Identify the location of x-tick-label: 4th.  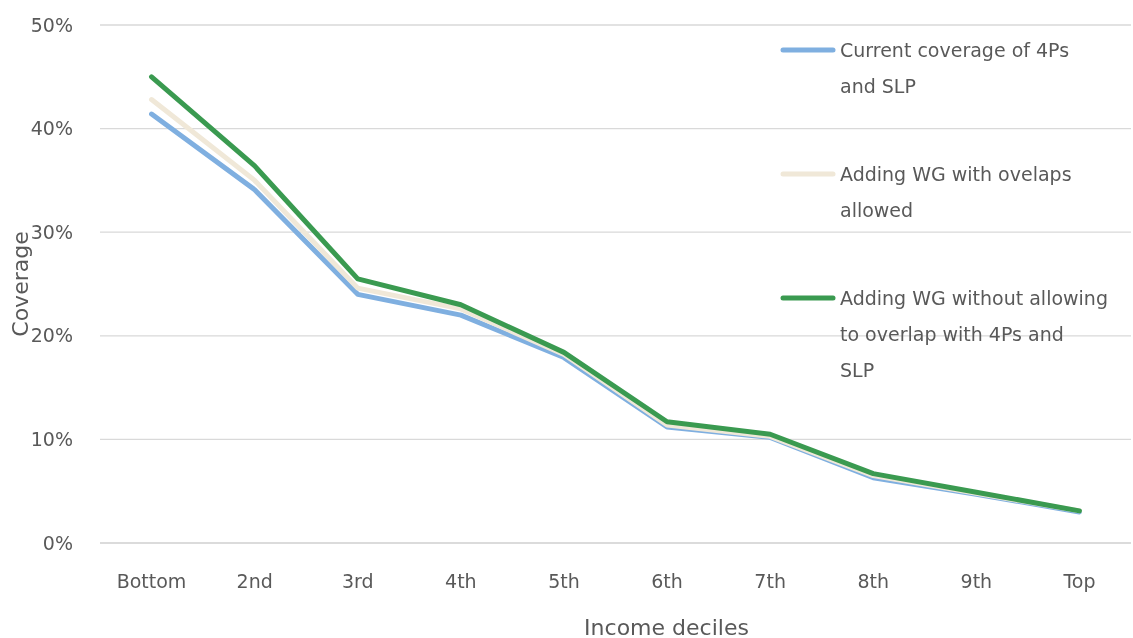
(461, 581).